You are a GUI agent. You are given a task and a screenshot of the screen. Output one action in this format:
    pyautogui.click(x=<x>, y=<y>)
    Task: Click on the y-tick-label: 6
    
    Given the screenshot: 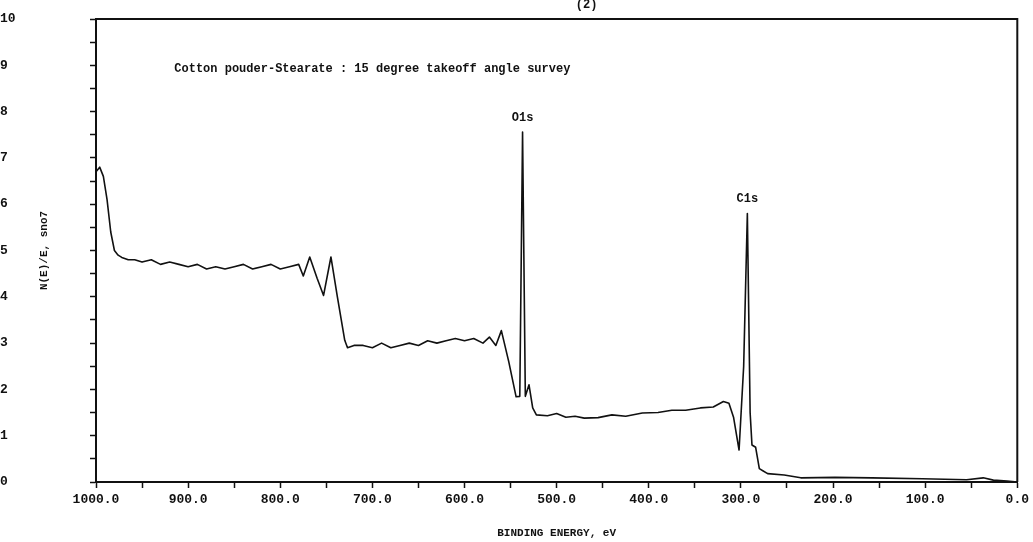 What is the action you would take?
    pyautogui.click(x=4, y=204)
    